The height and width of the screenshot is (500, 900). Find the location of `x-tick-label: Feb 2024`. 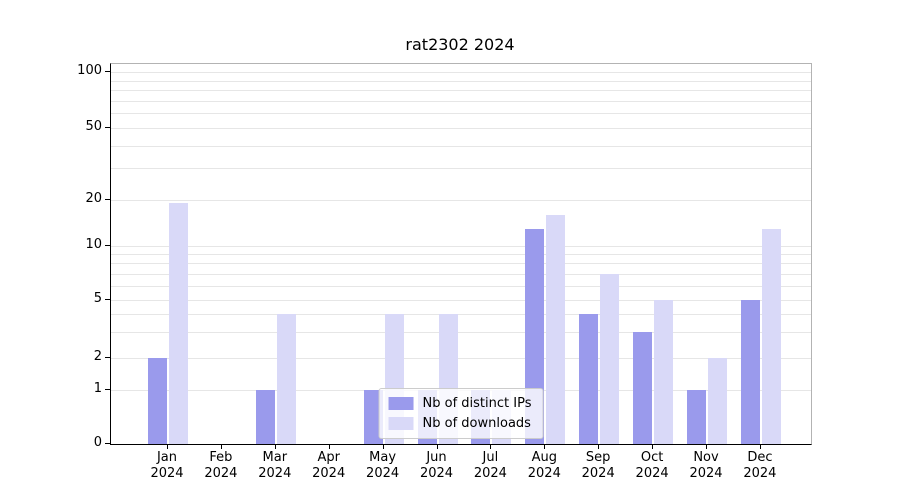

x-tick-label: Feb 2024 is located at coordinates (221, 466).